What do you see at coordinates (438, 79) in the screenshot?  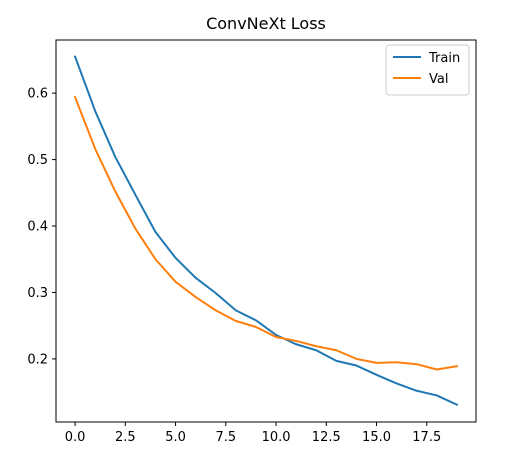 I see `legend-label-val: Val` at bounding box center [438, 79].